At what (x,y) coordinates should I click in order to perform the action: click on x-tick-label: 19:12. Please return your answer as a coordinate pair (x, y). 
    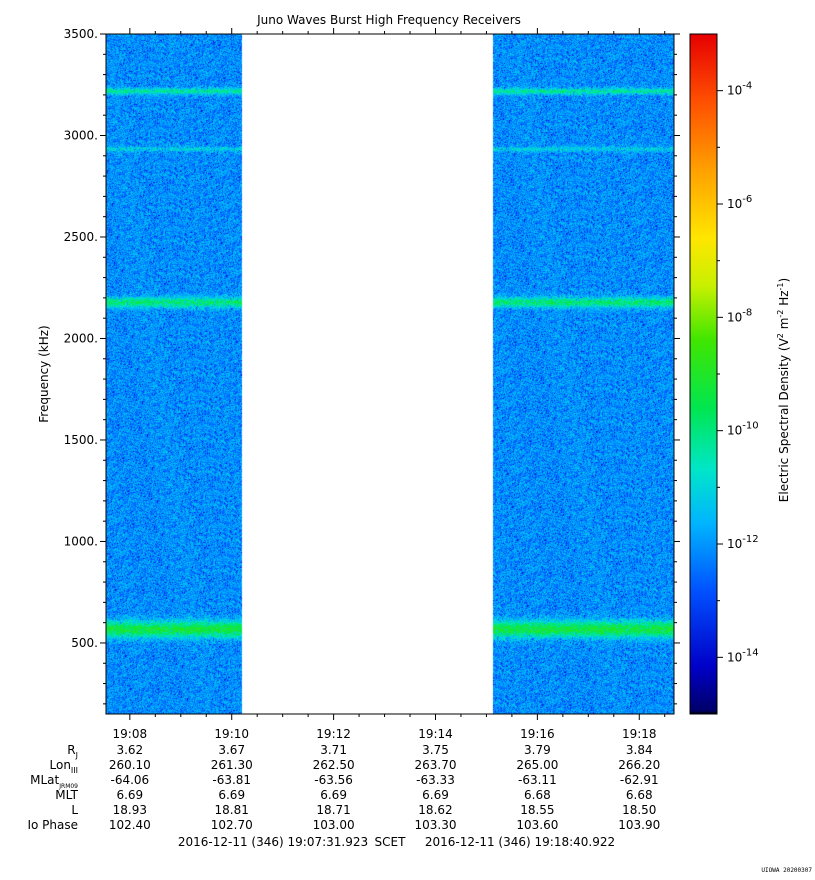
    Looking at the image, I should click on (333, 734).